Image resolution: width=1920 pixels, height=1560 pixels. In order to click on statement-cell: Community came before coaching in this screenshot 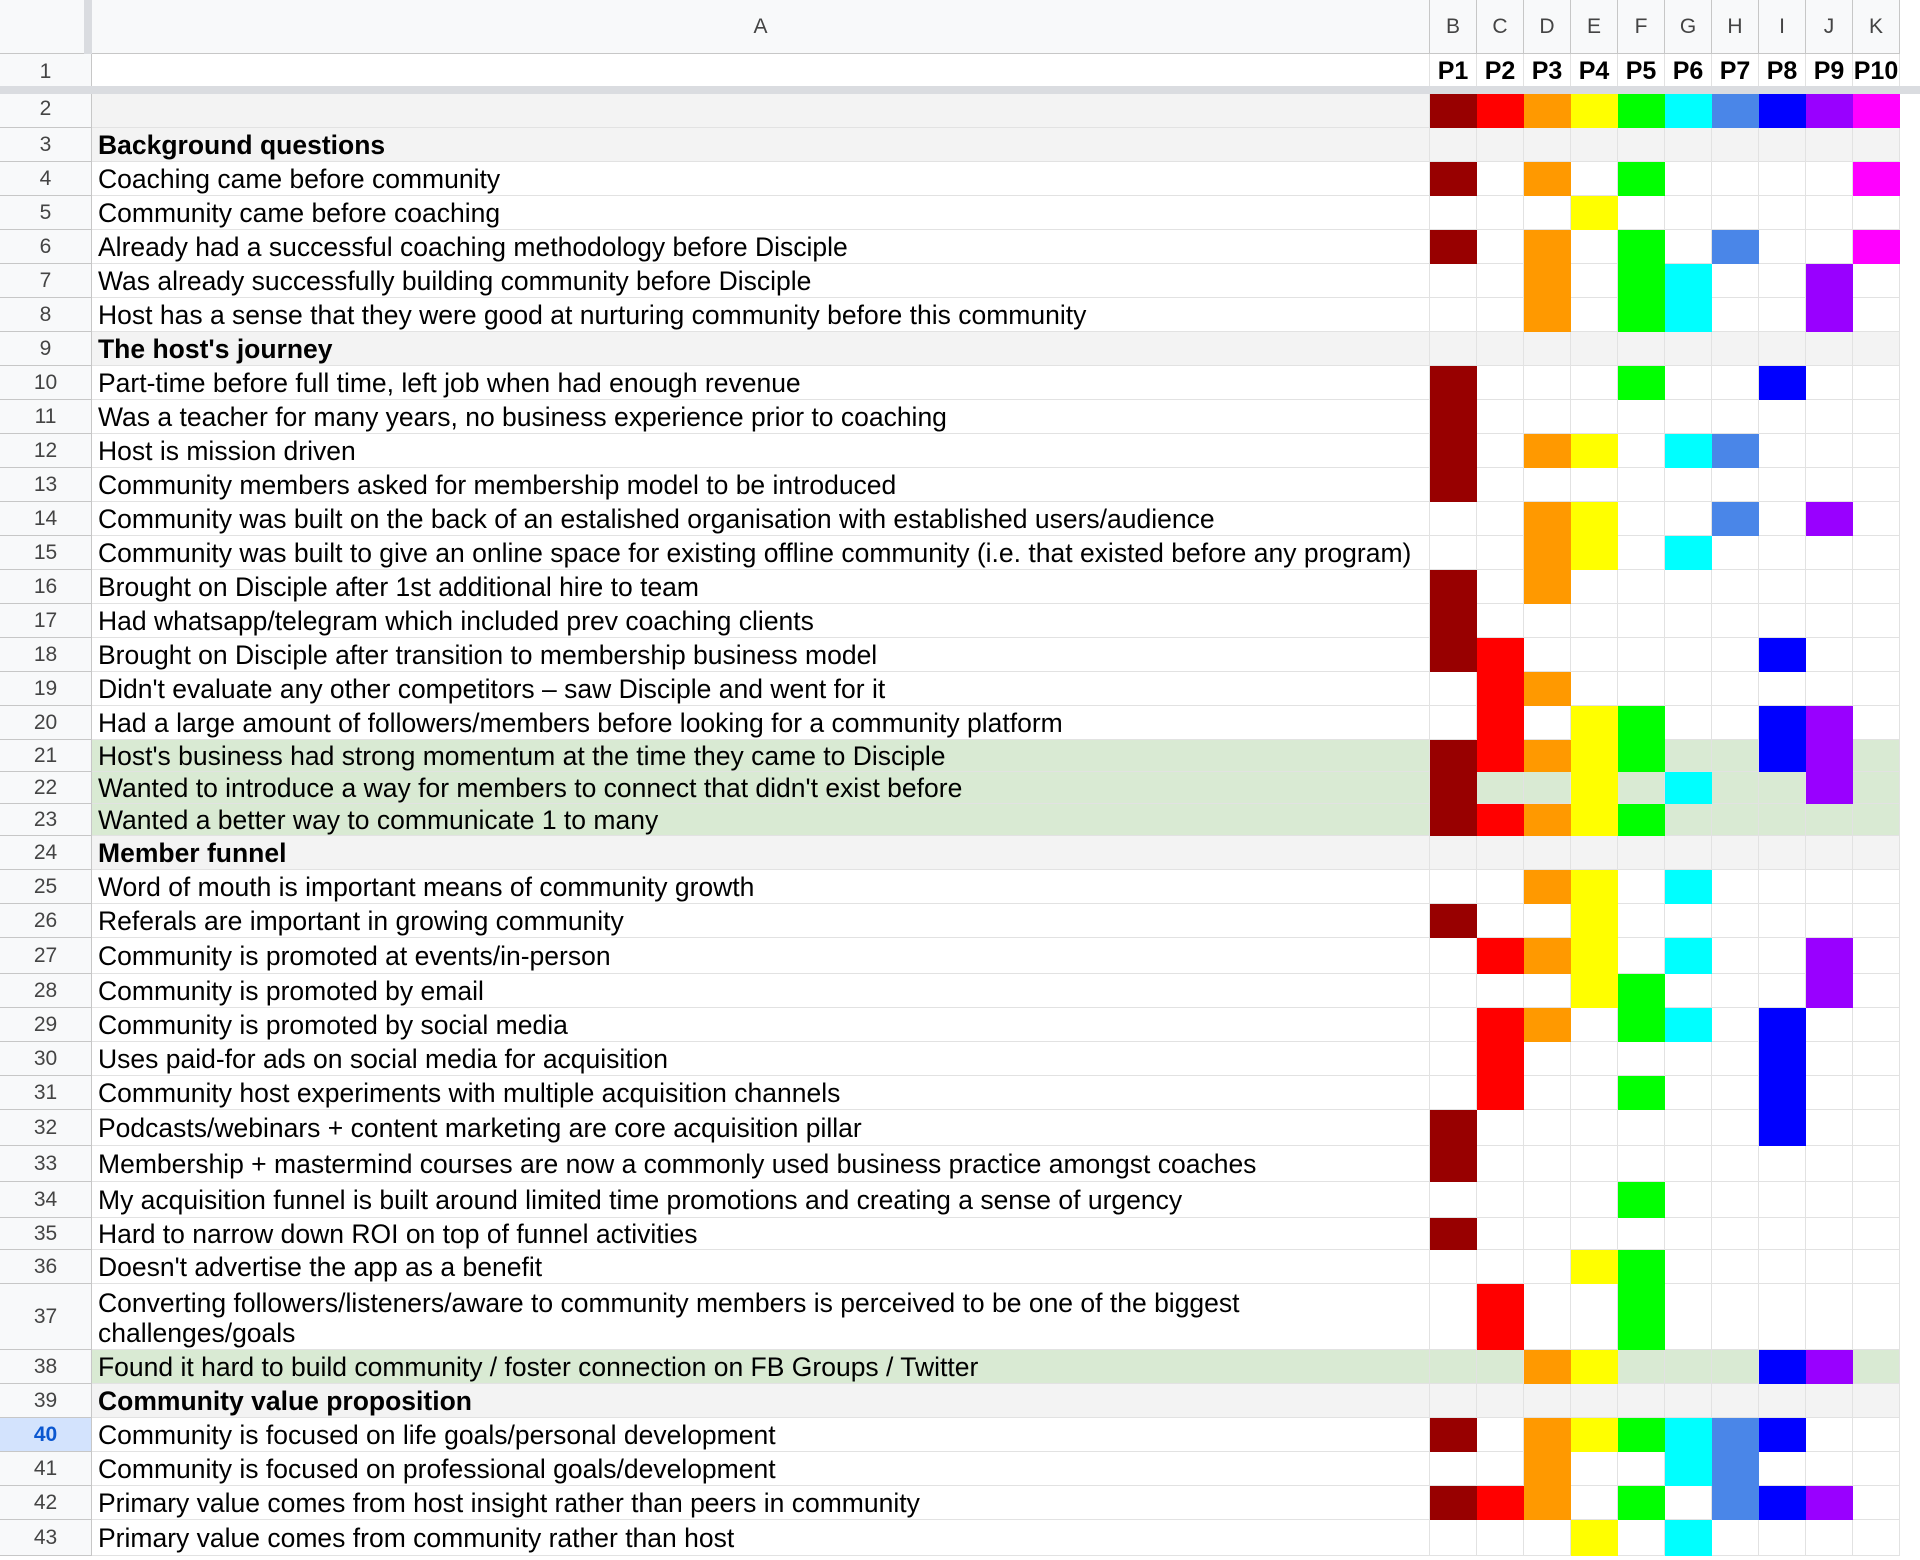, I will do `click(761, 213)`.